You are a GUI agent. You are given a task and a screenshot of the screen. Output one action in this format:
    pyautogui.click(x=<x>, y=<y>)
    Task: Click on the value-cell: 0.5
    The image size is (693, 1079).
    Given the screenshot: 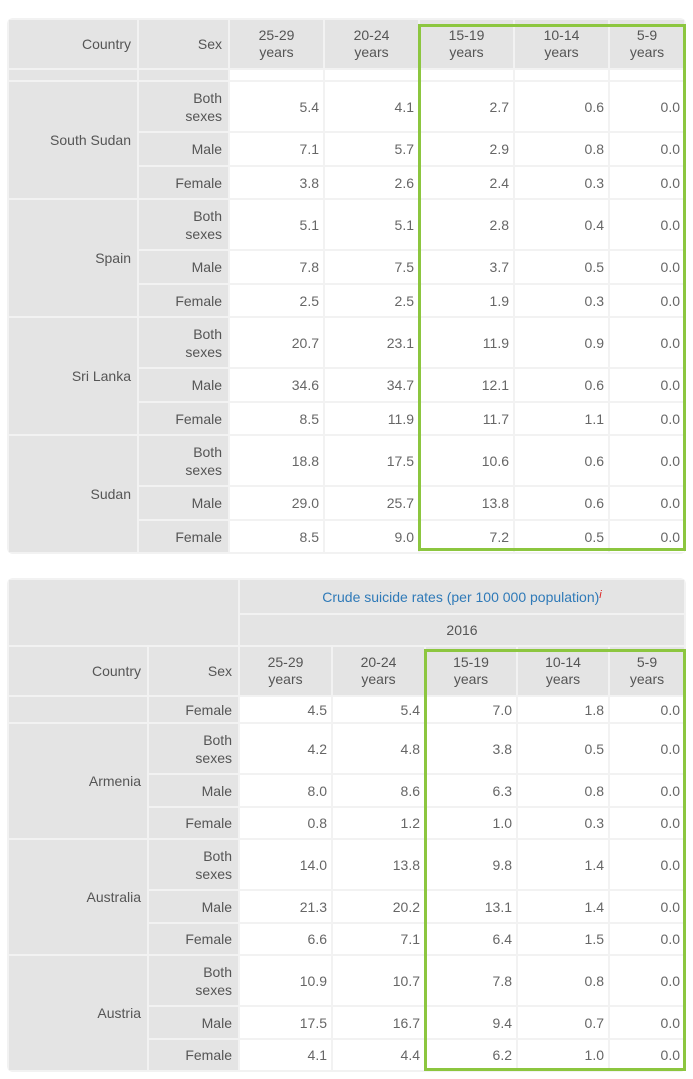 What is the action you would take?
    pyautogui.click(x=563, y=748)
    